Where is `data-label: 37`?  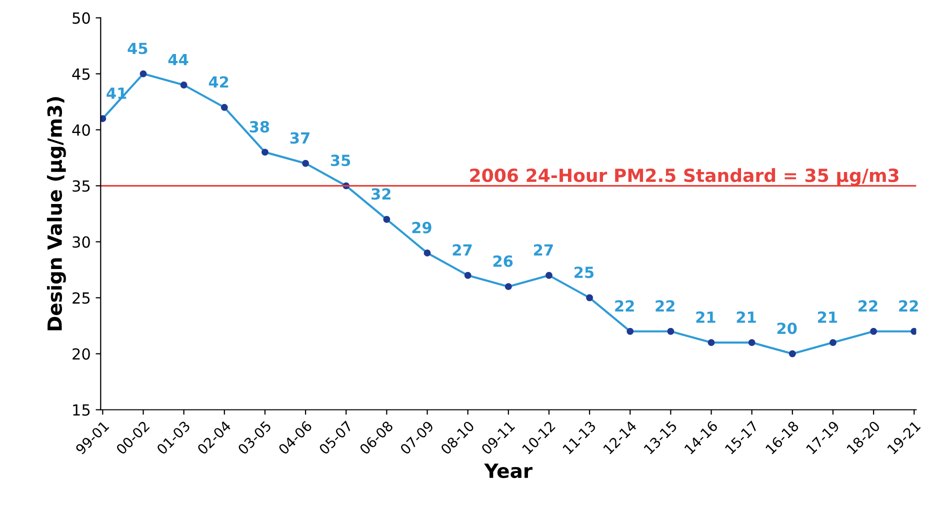 data-label: 37 is located at coordinates (300, 138).